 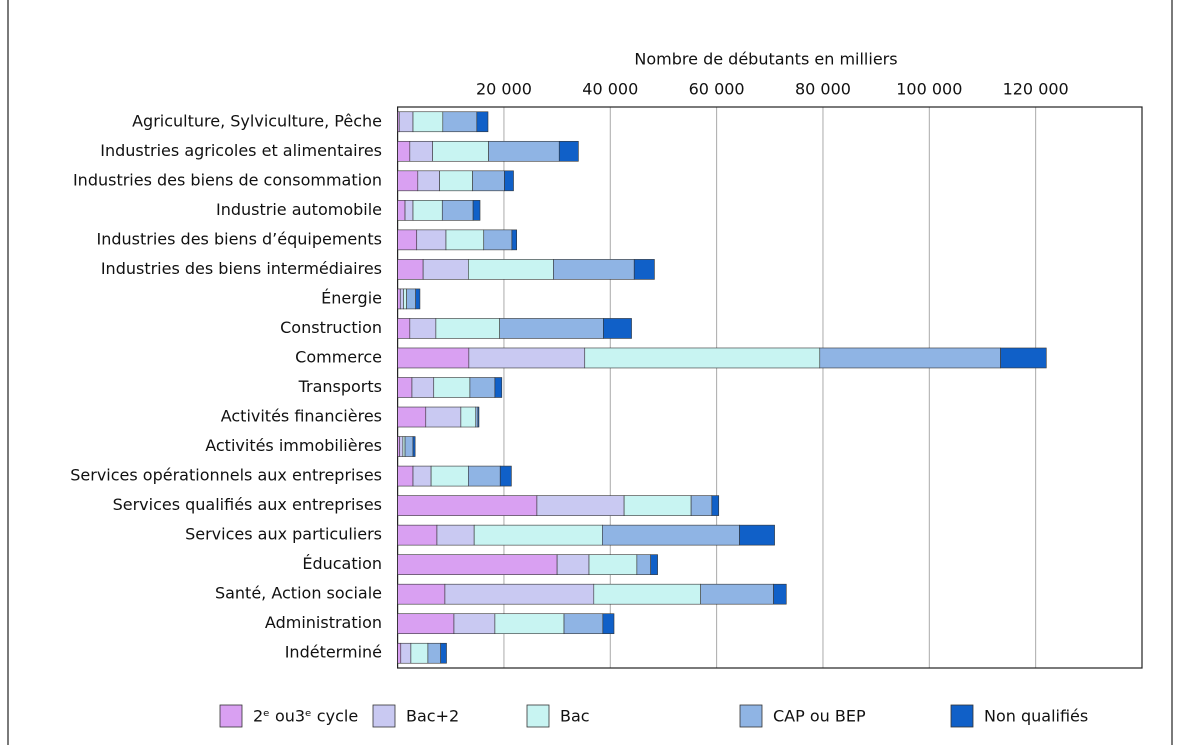 I want to click on y-tick-label: Énergie, so click(x=351, y=297).